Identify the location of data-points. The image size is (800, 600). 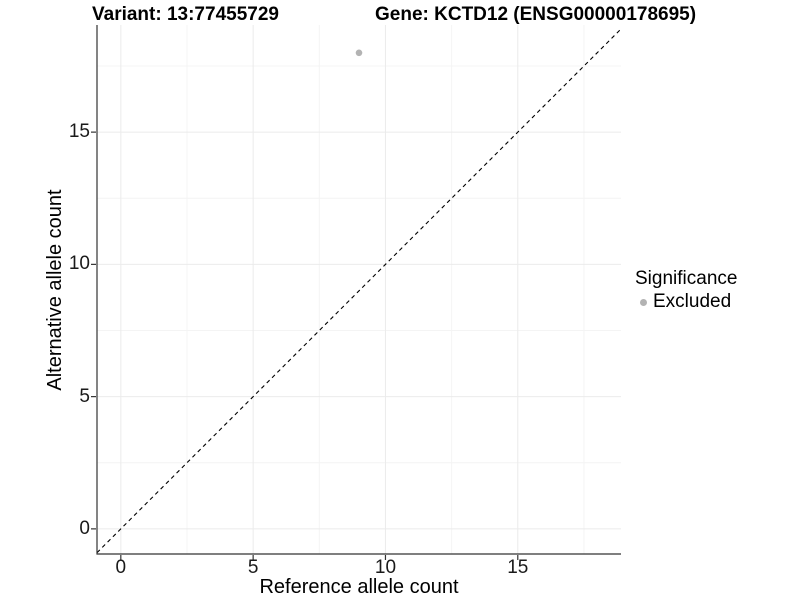
(359, 53).